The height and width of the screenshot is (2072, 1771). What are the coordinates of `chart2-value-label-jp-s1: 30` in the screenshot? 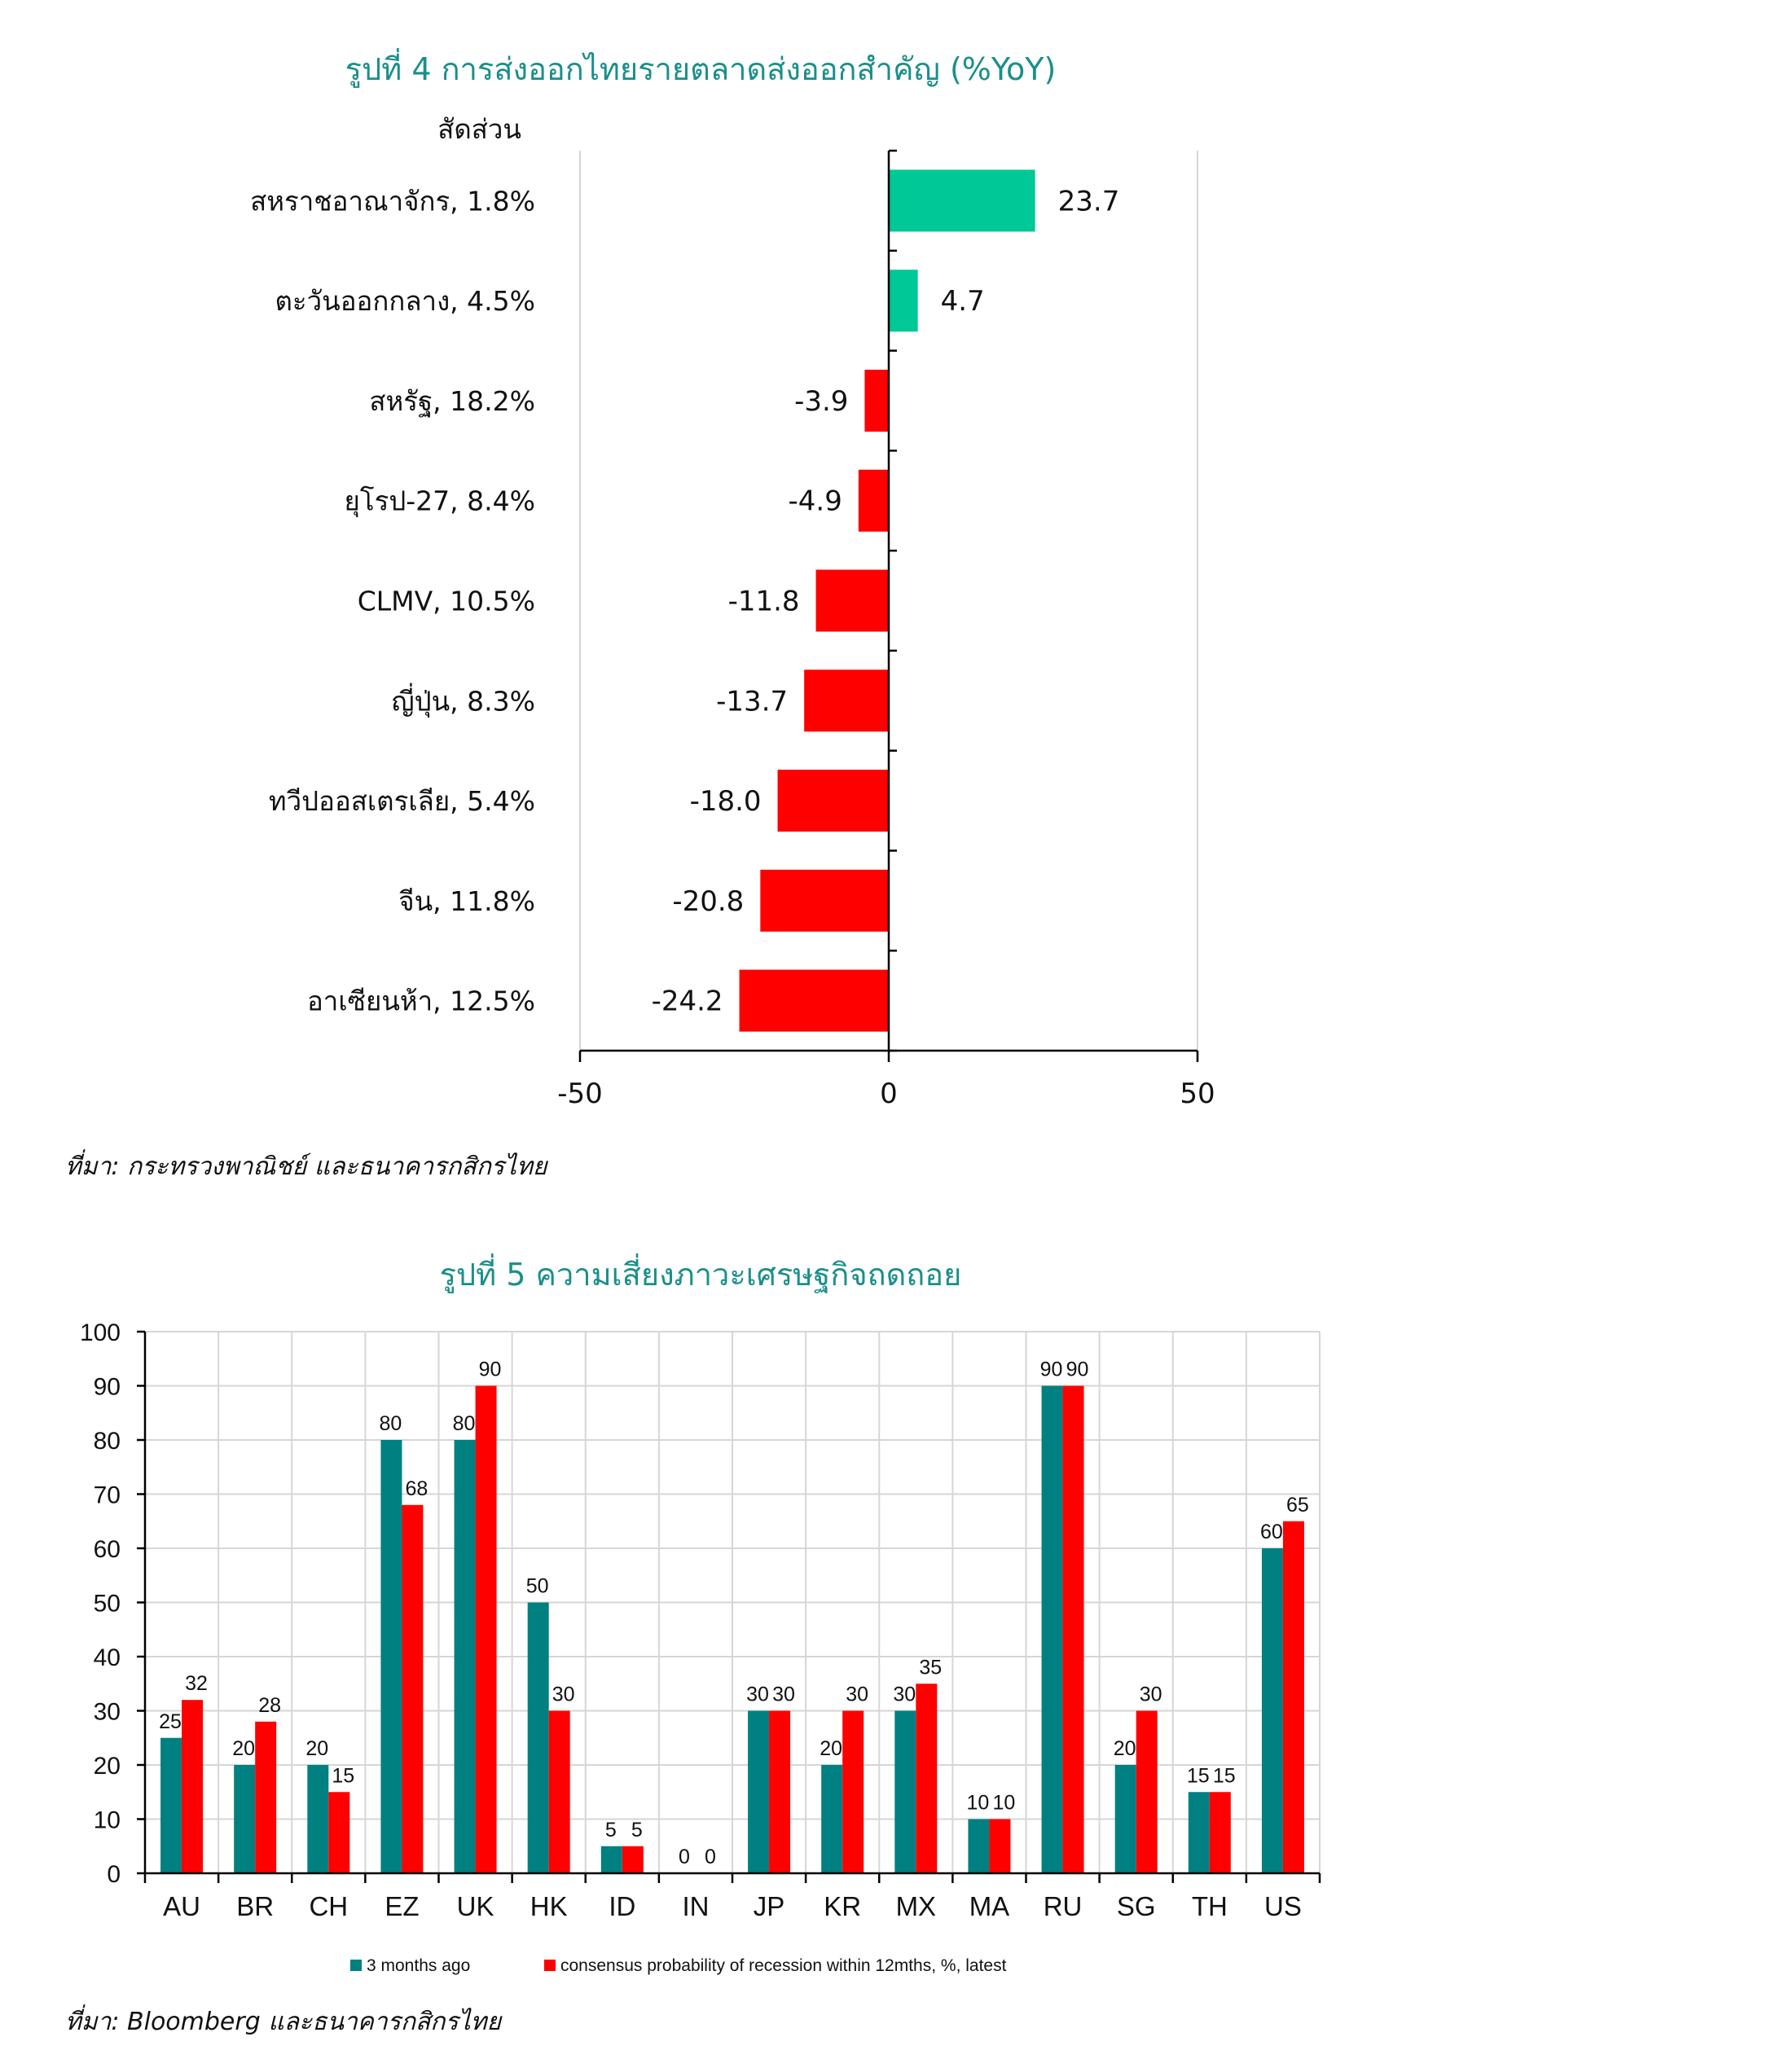 It's located at (757, 1695).